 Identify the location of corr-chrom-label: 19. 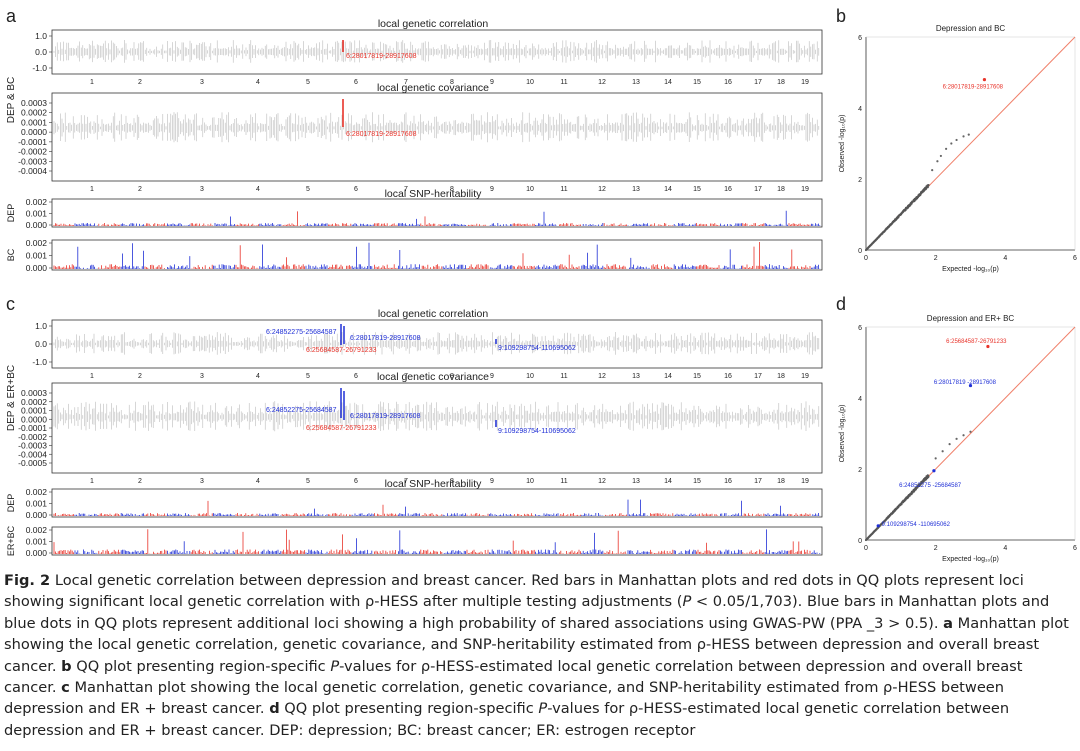
(805, 82).